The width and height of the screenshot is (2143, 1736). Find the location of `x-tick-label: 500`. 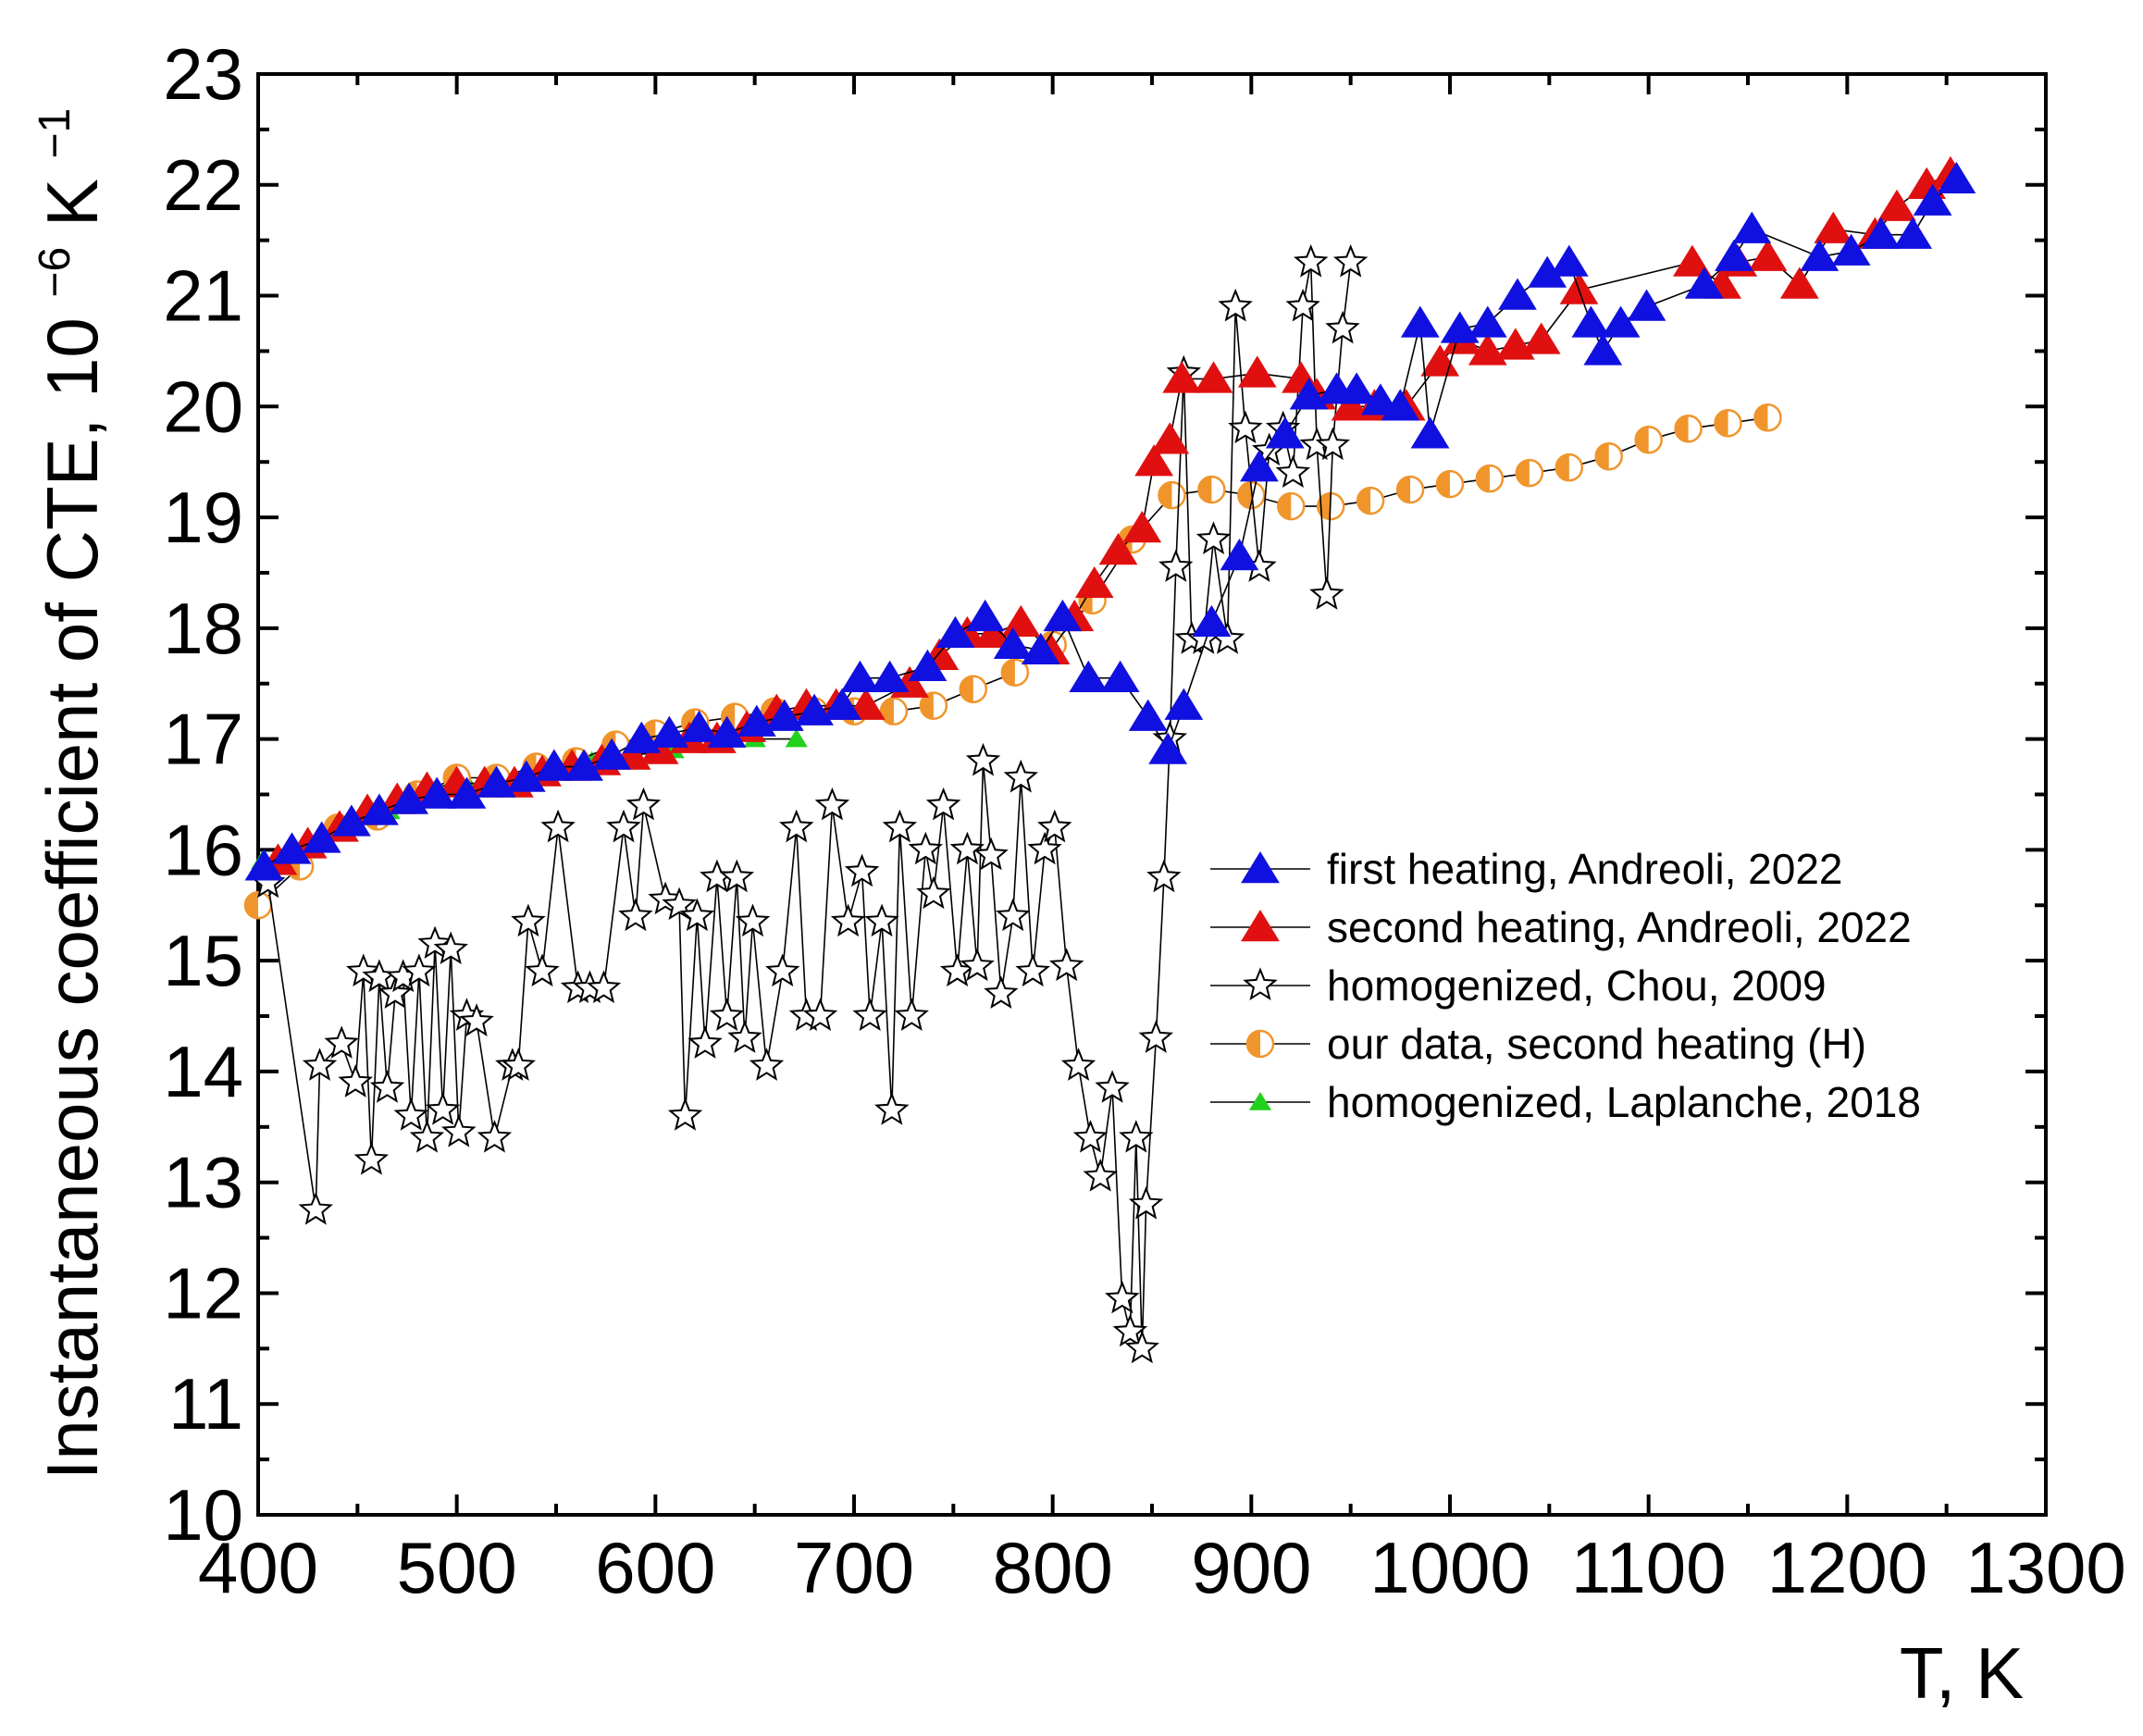

x-tick-label: 500 is located at coordinates (457, 1567).